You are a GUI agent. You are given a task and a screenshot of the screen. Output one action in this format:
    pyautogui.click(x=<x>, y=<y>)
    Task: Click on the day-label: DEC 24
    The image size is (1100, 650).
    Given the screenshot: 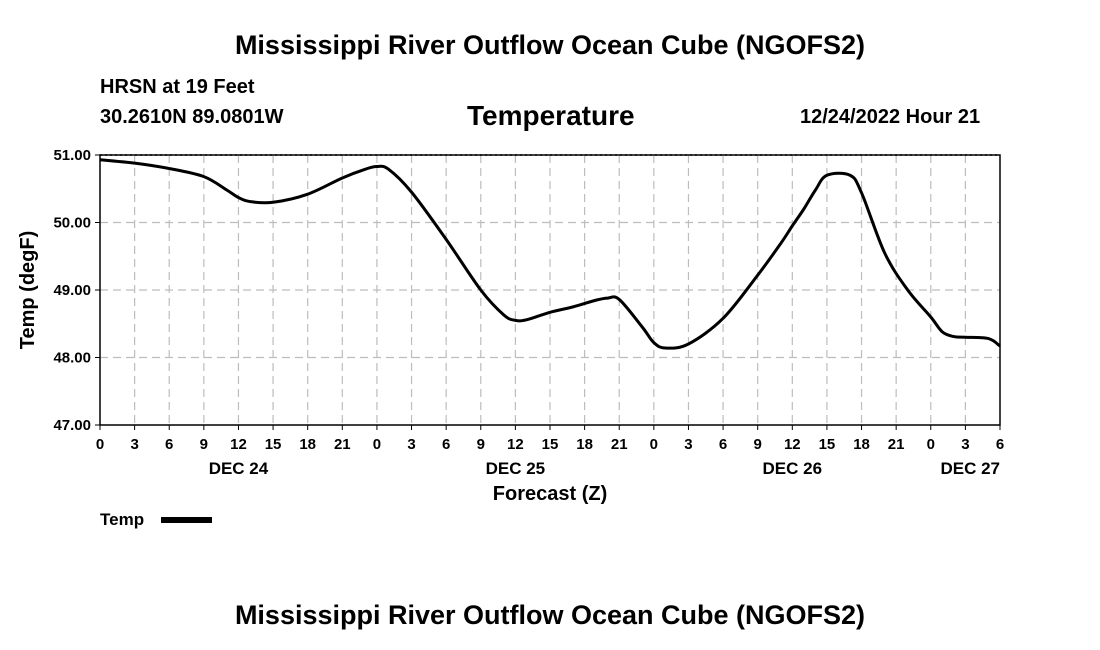 What is the action you would take?
    pyautogui.click(x=239, y=468)
    